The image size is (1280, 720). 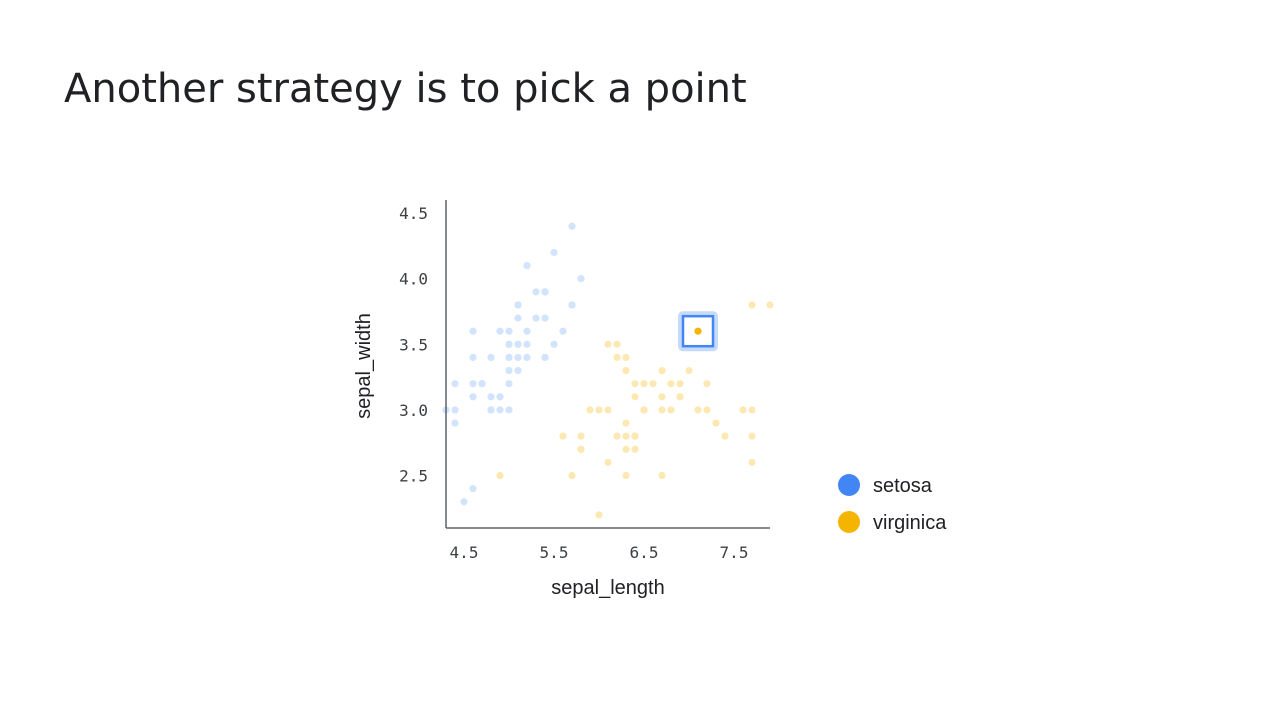 What do you see at coordinates (464, 552) in the screenshot?
I see `x-tick-label: 4.5` at bounding box center [464, 552].